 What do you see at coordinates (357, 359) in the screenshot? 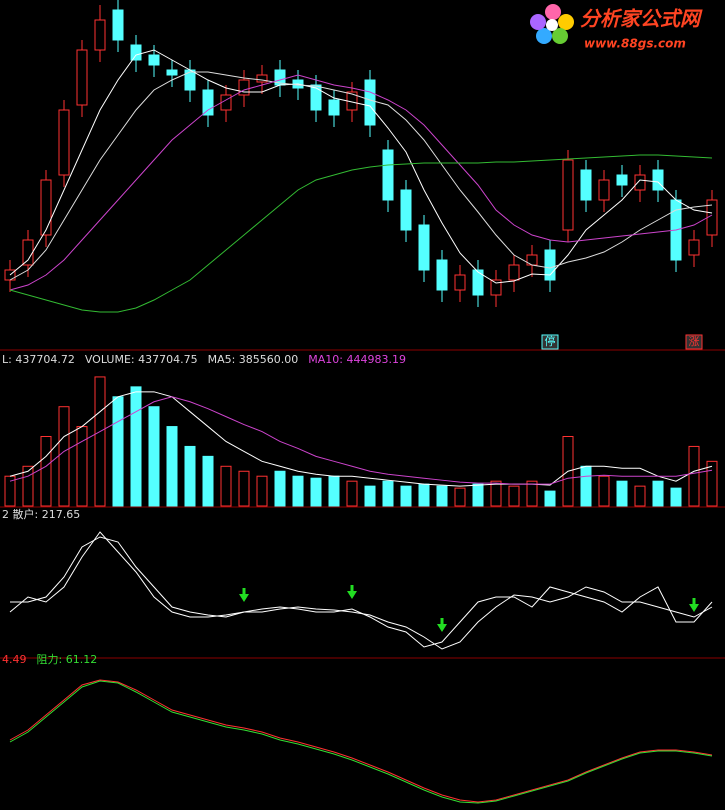
I see `indicator-label: MA10: 444983.19` at bounding box center [357, 359].